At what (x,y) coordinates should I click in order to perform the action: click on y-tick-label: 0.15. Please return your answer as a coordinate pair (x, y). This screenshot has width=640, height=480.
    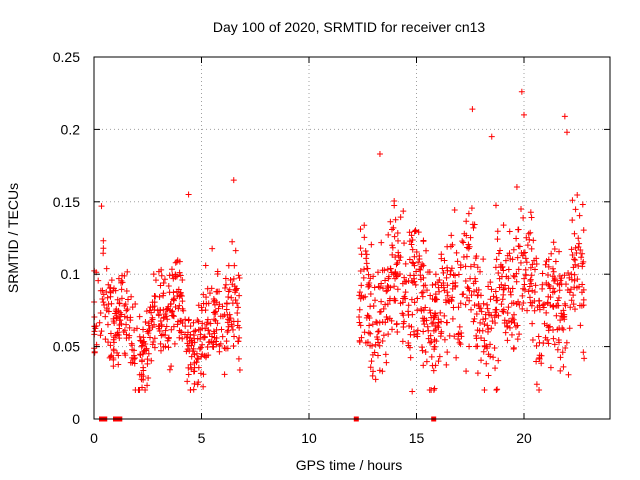
    Looking at the image, I should click on (66, 202).